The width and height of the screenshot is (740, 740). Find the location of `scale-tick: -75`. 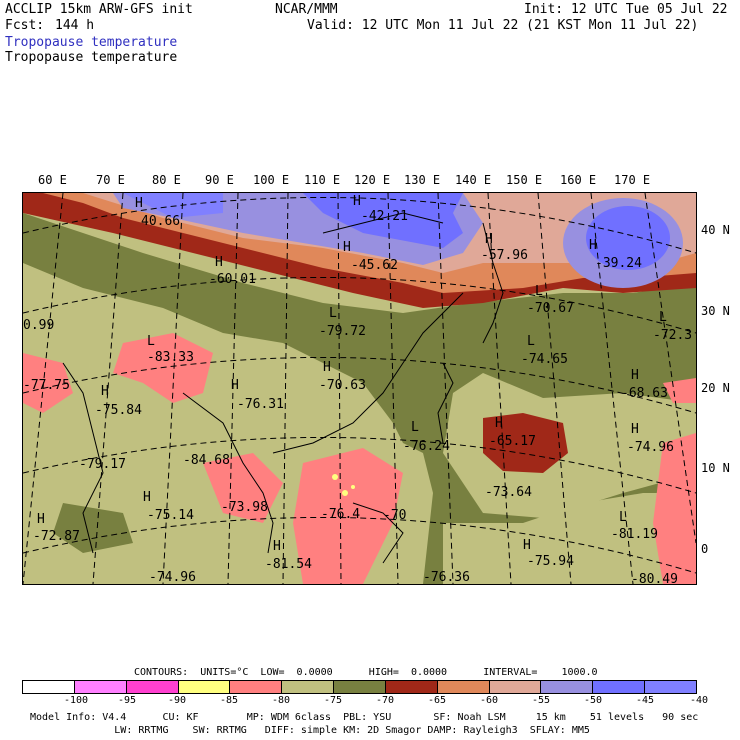

scale-tick: -75 is located at coordinates (333, 700).